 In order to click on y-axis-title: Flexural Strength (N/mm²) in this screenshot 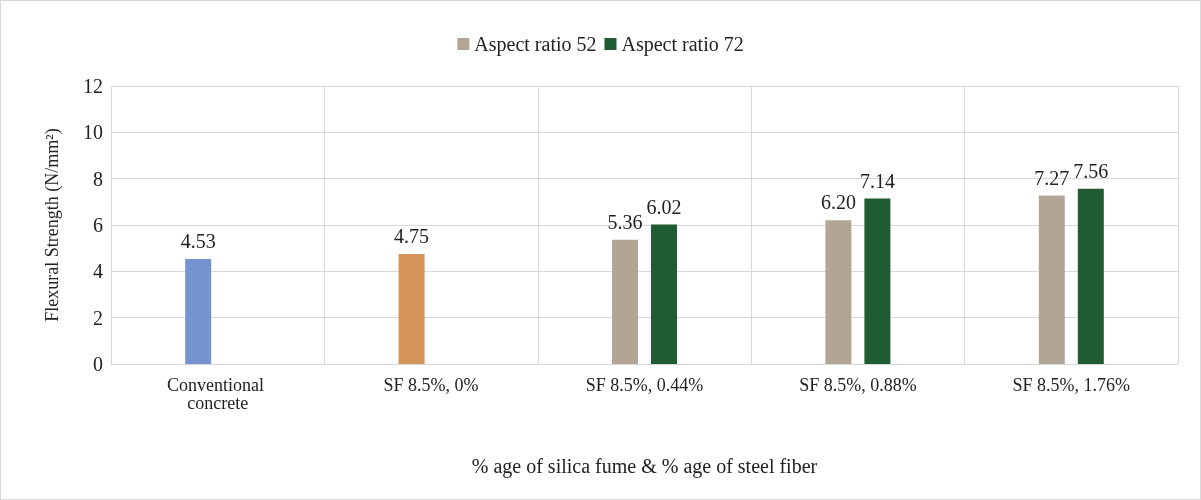, I will do `click(52, 225)`.